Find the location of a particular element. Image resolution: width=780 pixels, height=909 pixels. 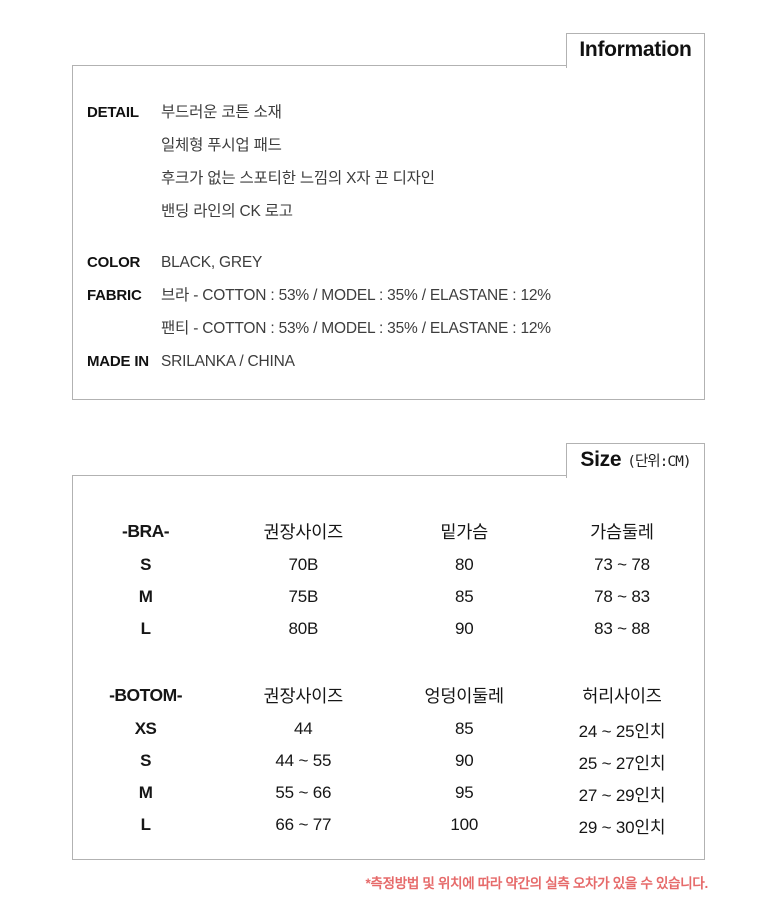

bra-header-cell: 가슴둘레 is located at coordinates (622, 532).